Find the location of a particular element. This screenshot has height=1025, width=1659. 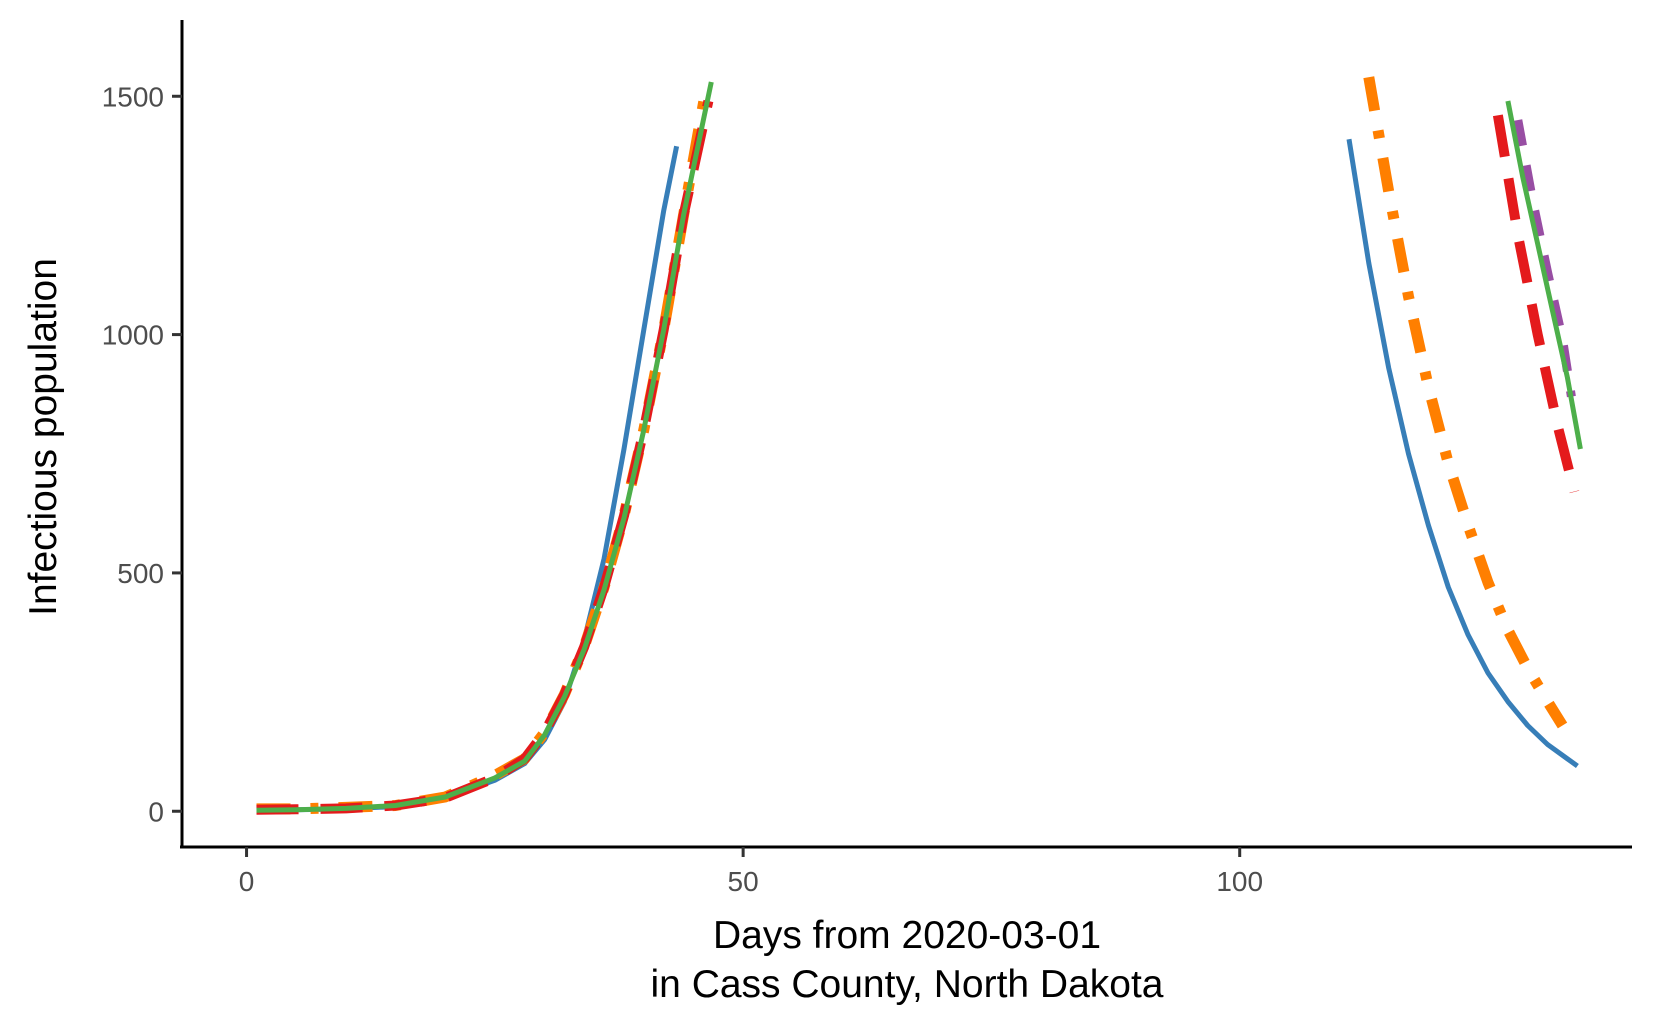

series-2-segment-2-line is located at coordinates (1465, 402).